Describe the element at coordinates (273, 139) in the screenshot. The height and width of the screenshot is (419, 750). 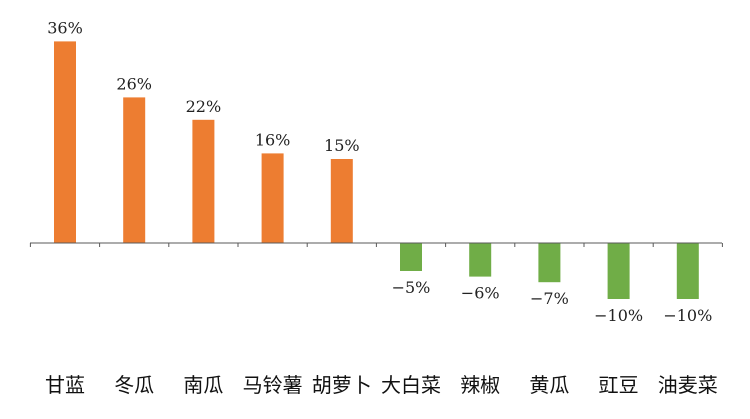
I see `value-label-3: 16%` at that location.